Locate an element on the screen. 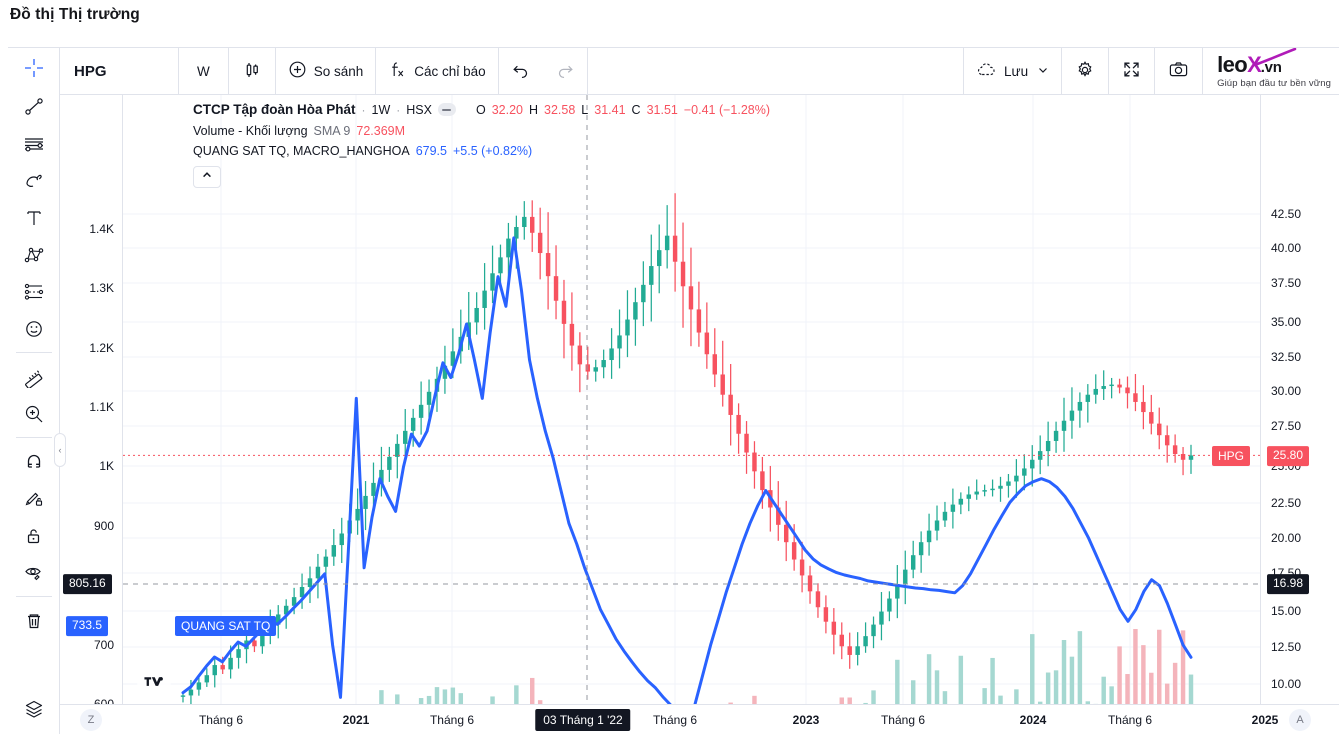 The image size is (1339, 734). crosshair-price-badge: 805.16 is located at coordinates (87, 584).